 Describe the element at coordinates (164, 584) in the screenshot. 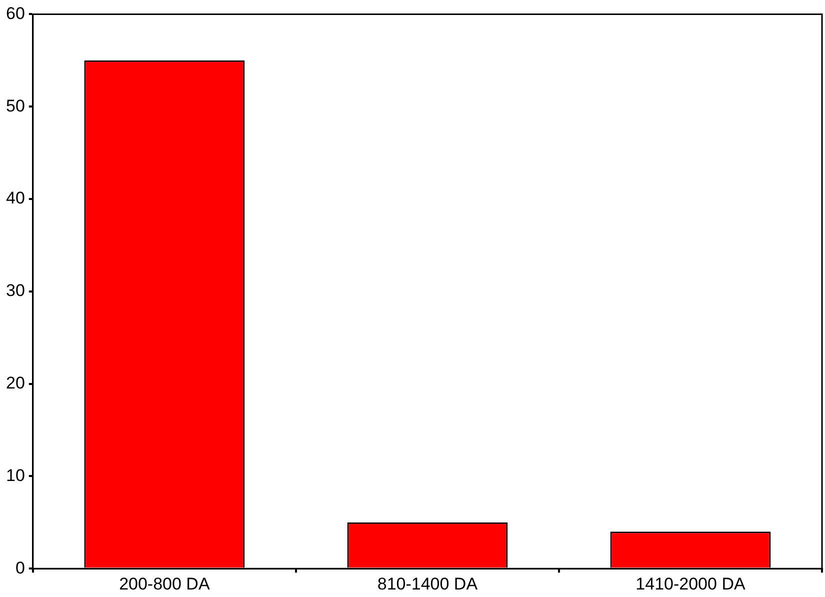

I see `x-tick-label: 200-800 DA` at that location.